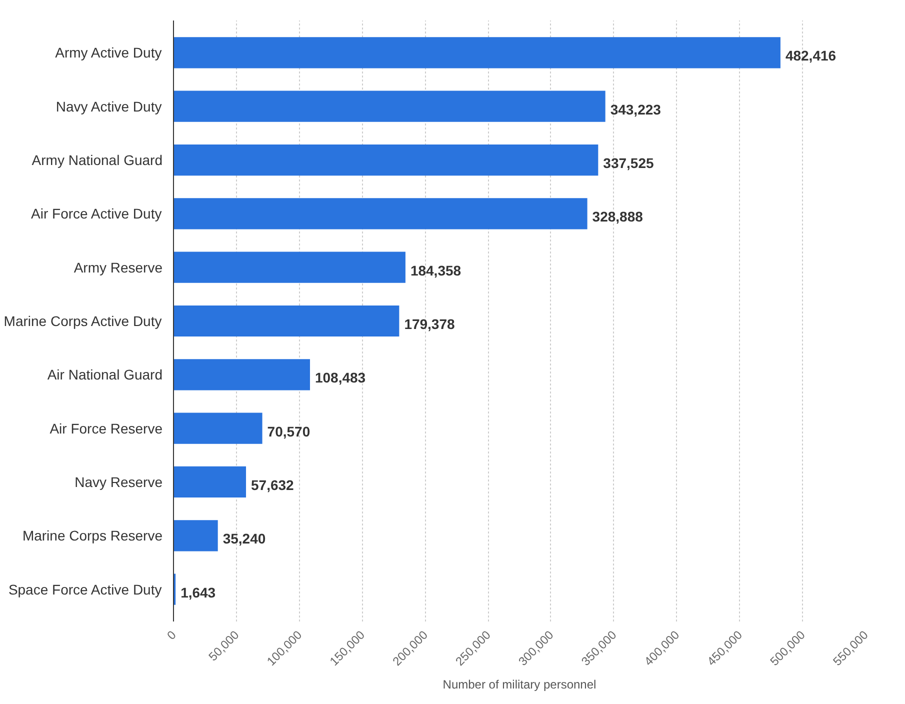 The width and height of the screenshot is (905, 704). I want to click on data-label: 328,888, so click(618, 216).